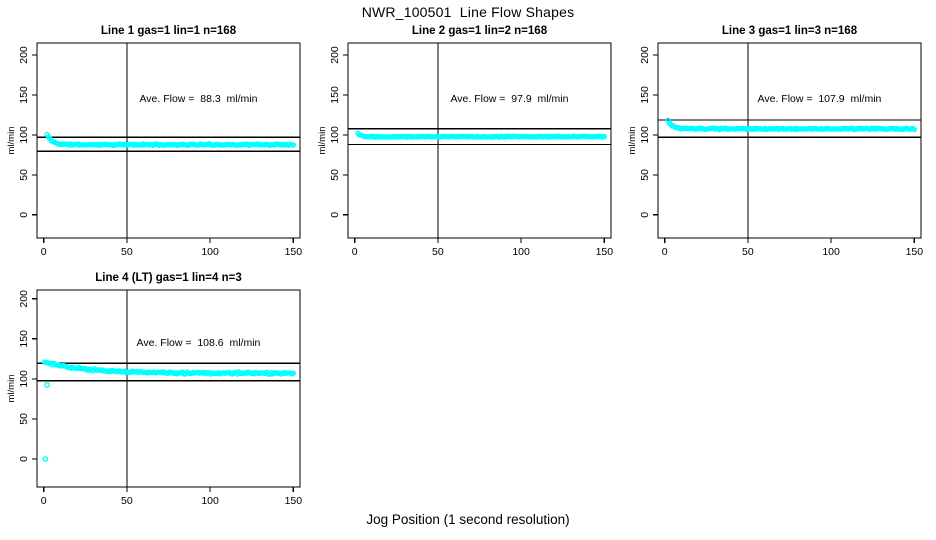  Describe the element at coordinates (198, 99) in the screenshot. I see `average-flow-annotation: Ave. Flow = 88.3 ml/min` at that location.